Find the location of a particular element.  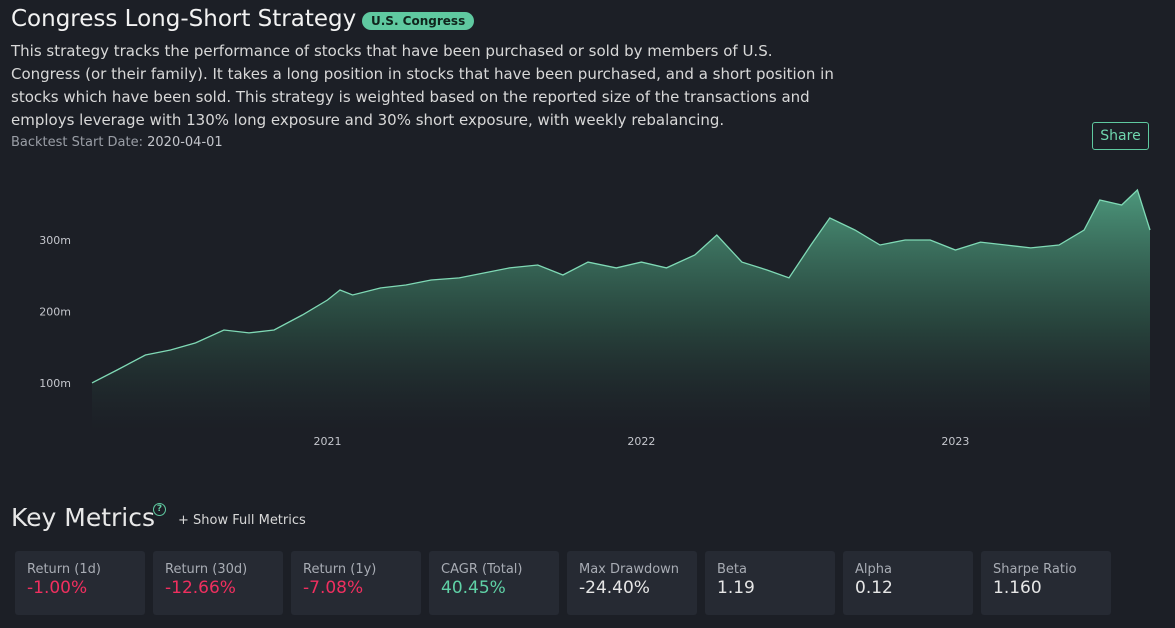

metric-card: Max Drawdown -24.40% is located at coordinates (632, 583).